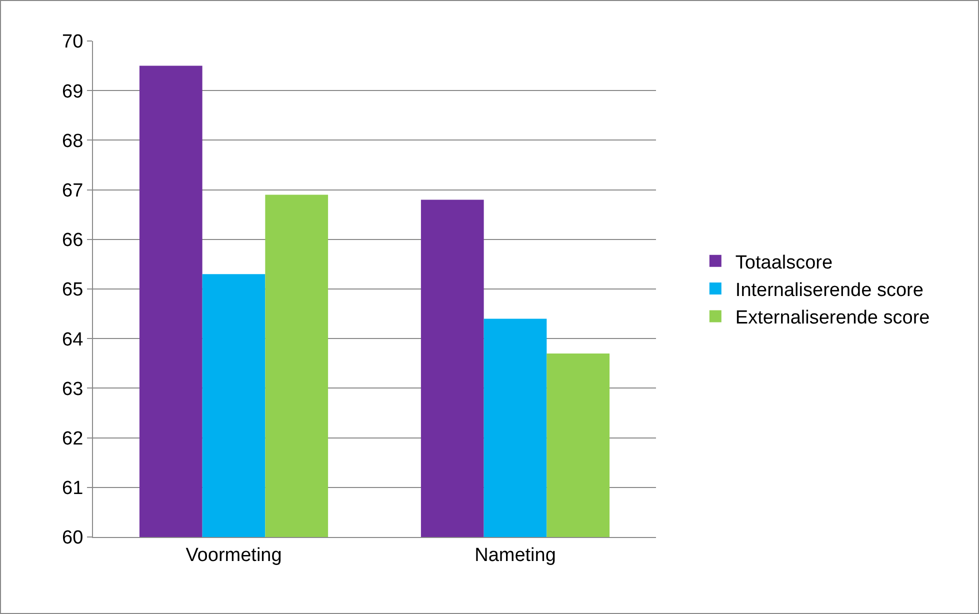  What do you see at coordinates (515, 555) in the screenshot?
I see `x-tick-label: Nameting` at bounding box center [515, 555].